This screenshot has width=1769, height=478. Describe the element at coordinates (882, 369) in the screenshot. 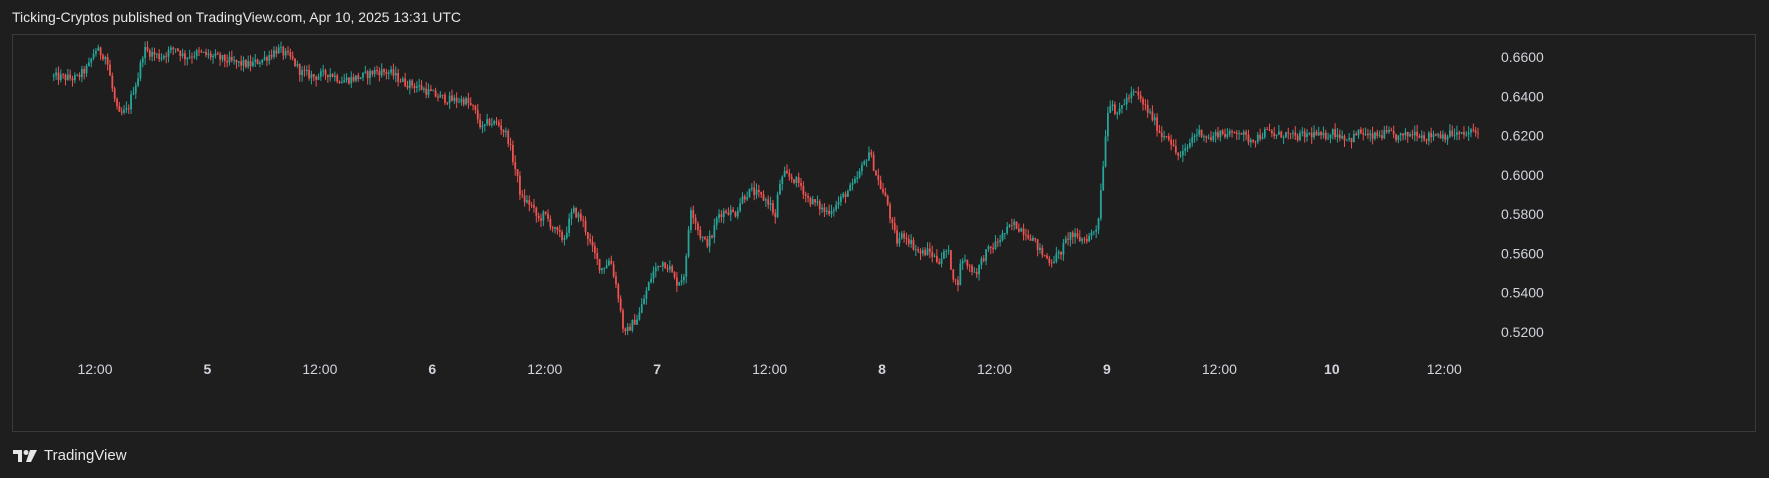

I see `x-axis-tick-label: 8` at that location.